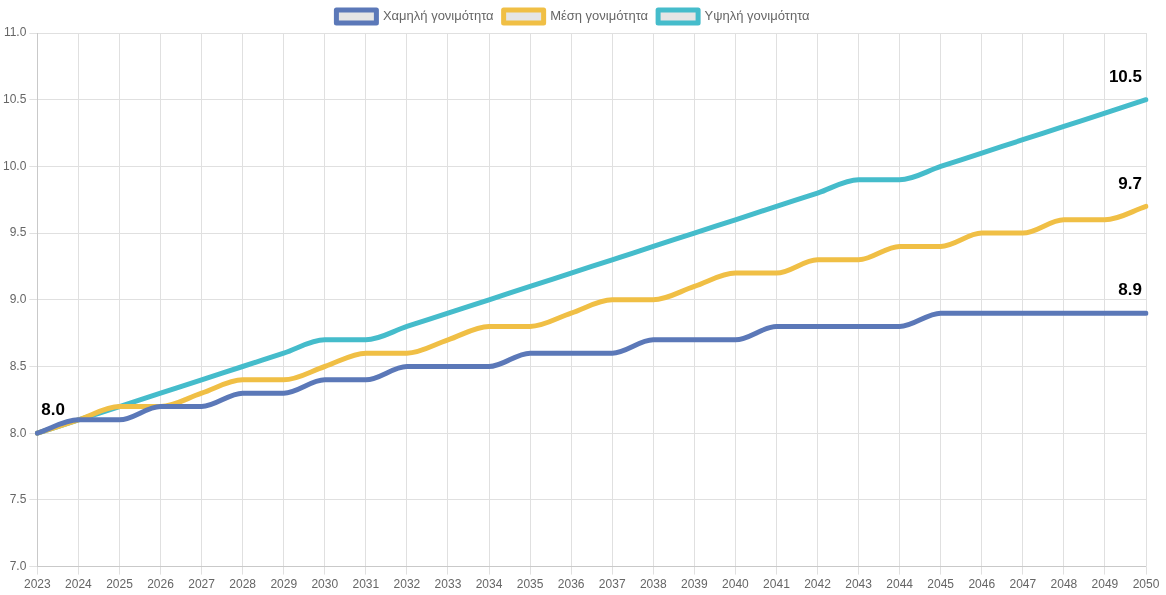  What do you see at coordinates (18, 365) in the screenshot?
I see `y-tick-label: 8.5` at bounding box center [18, 365].